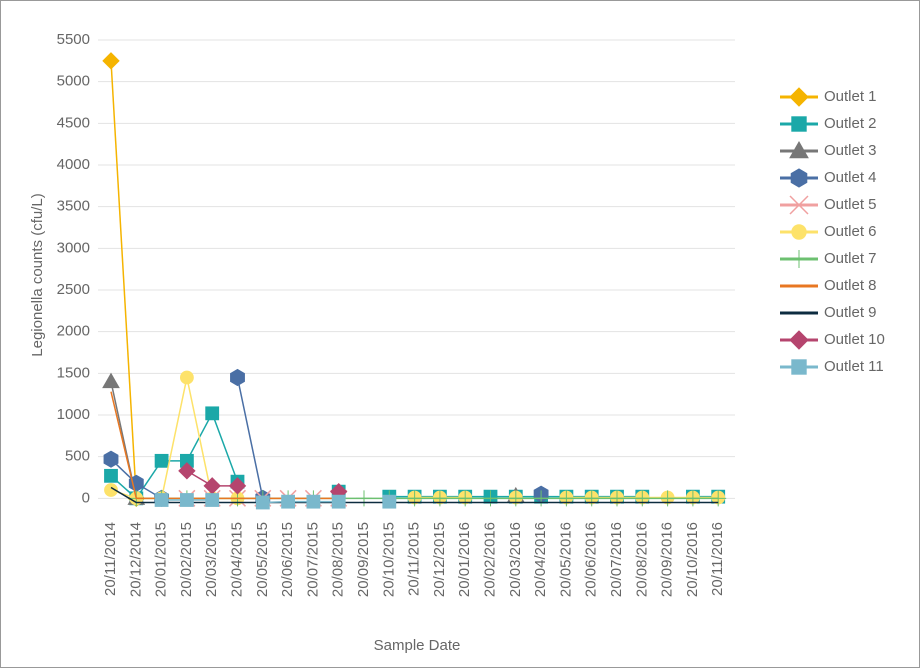 The width and height of the screenshot is (920, 668). What do you see at coordinates (717, 559) in the screenshot?
I see `x-tick-label: 20/11/2016` at bounding box center [717, 559].